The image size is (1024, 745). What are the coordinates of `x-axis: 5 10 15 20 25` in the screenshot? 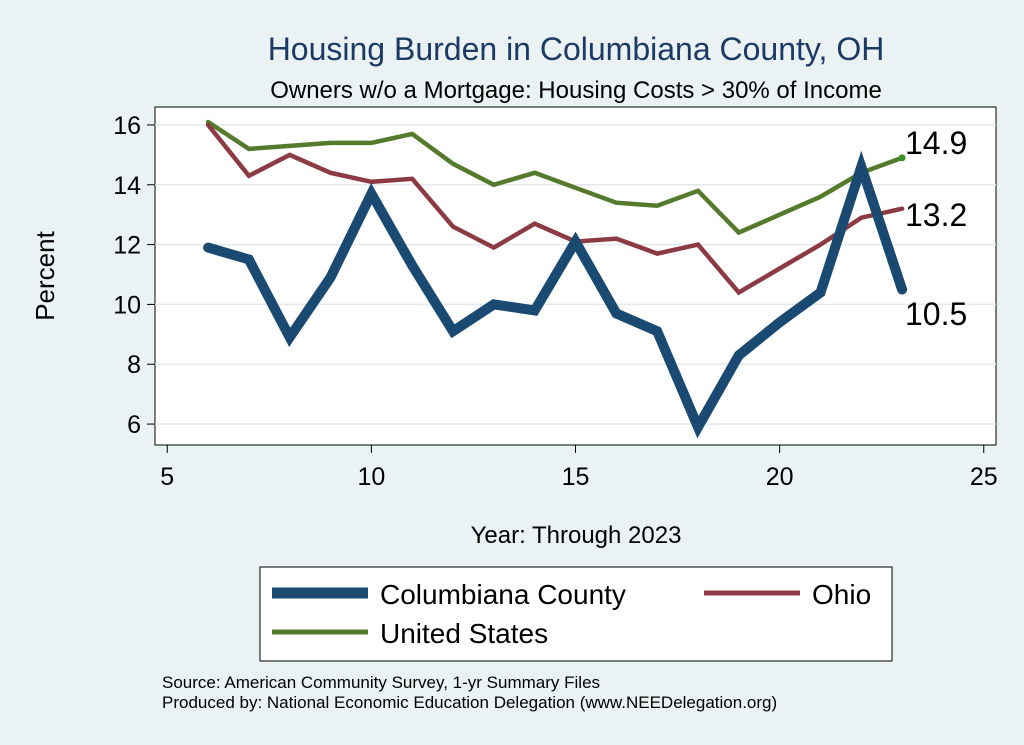 It's located at (579, 467).